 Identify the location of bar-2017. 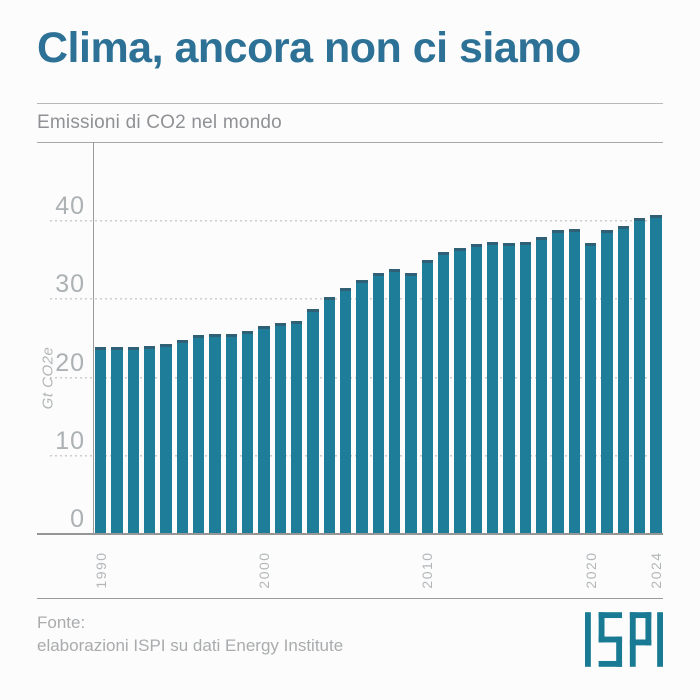
(541, 384).